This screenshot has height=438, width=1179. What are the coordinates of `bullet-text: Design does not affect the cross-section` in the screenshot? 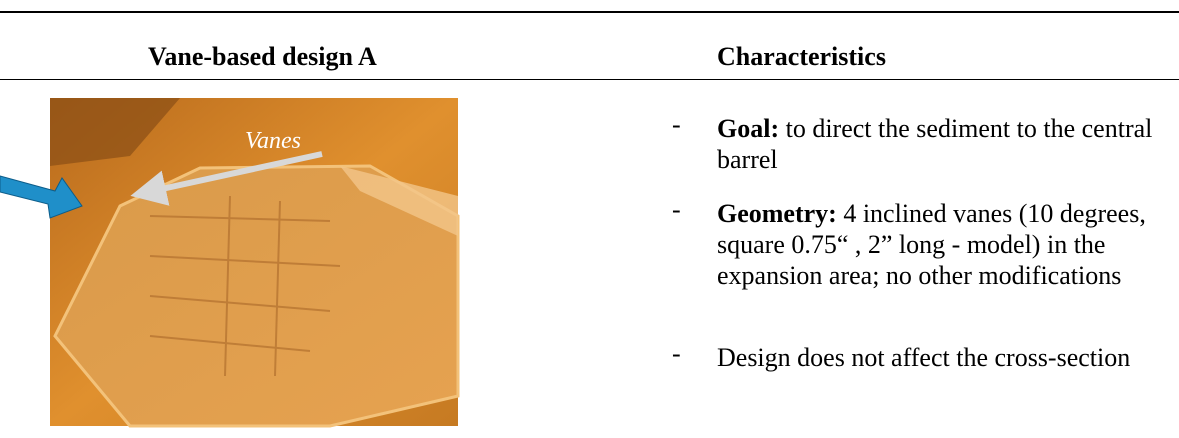 It's located at (942, 357).